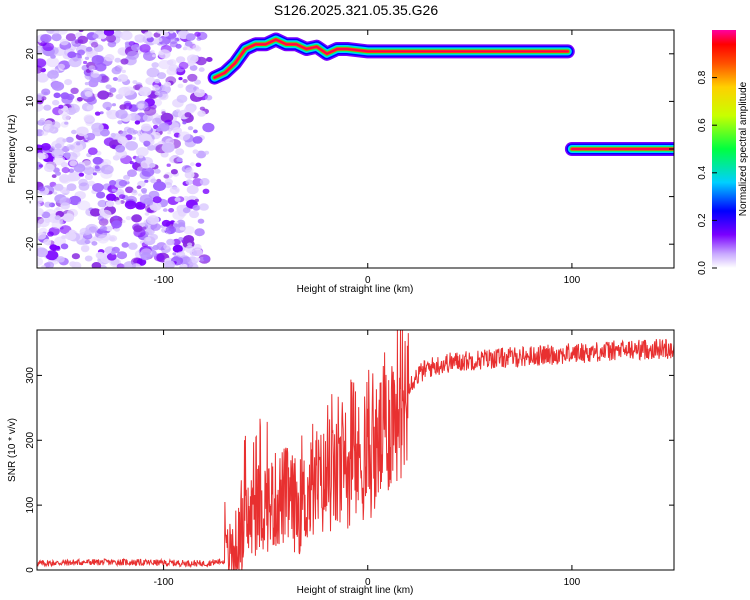  Describe the element at coordinates (164, 280) in the screenshot. I see `x-tick-label: -100` at that location.